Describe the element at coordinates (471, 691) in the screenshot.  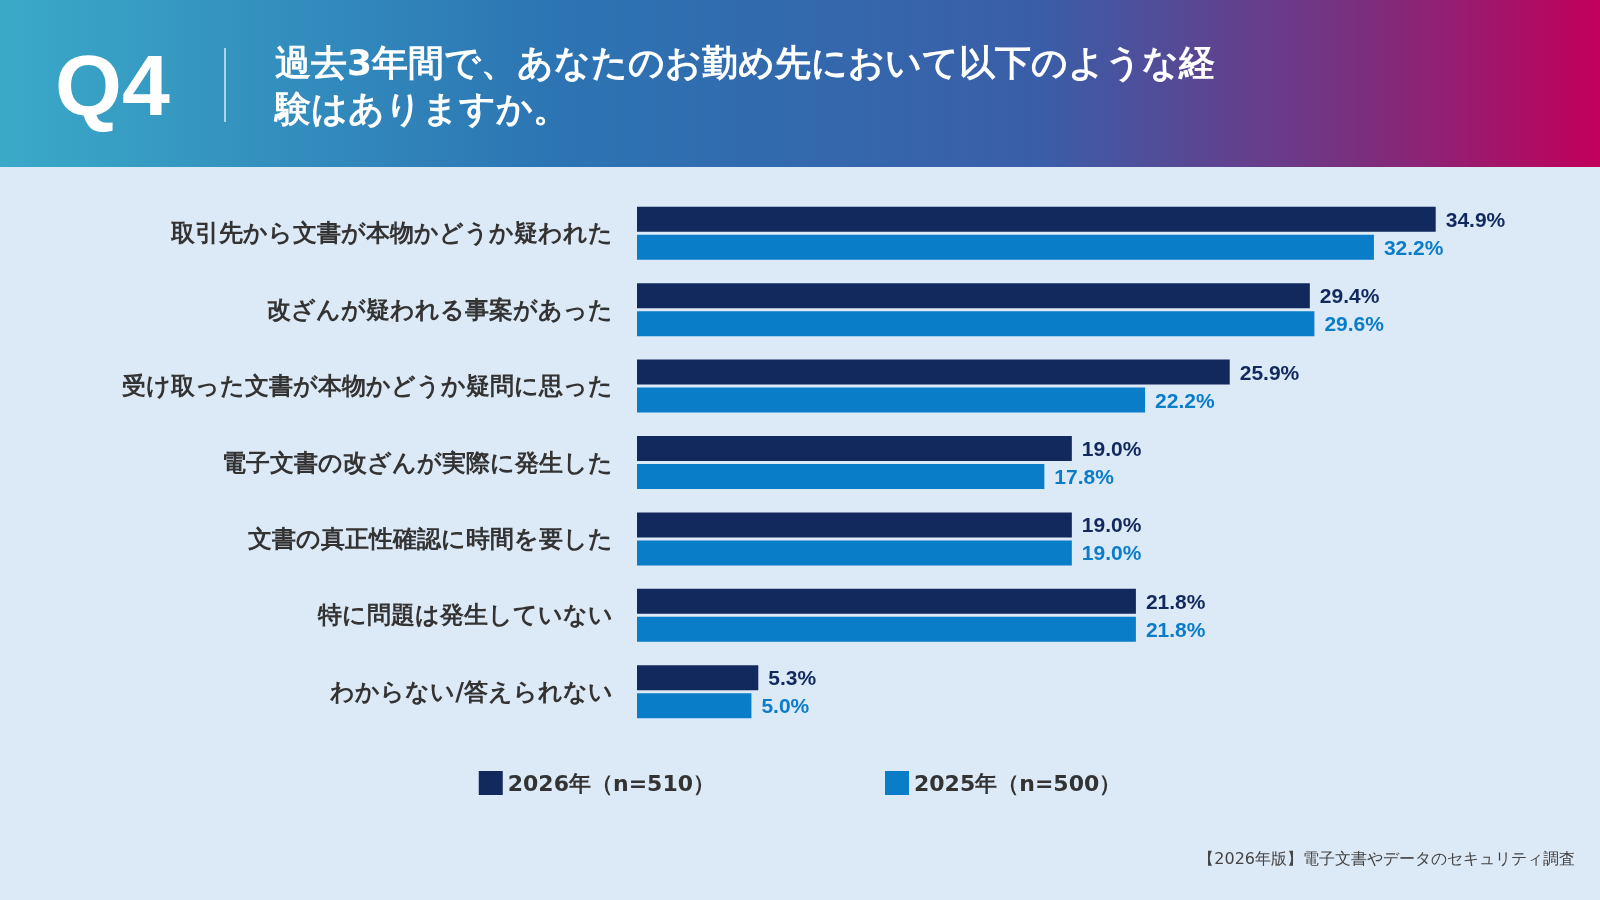
I see `y-tick-label: わからない/答えられない` at that location.